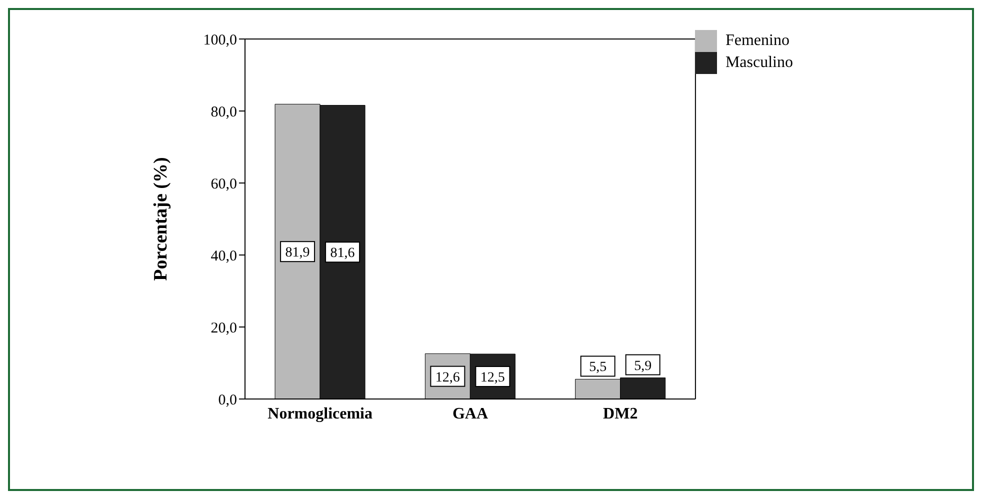  What do you see at coordinates (161, 219) in the screenshot?
I see `y-axis-title: Porcentaje (%)` at bounding box center [161, 219].